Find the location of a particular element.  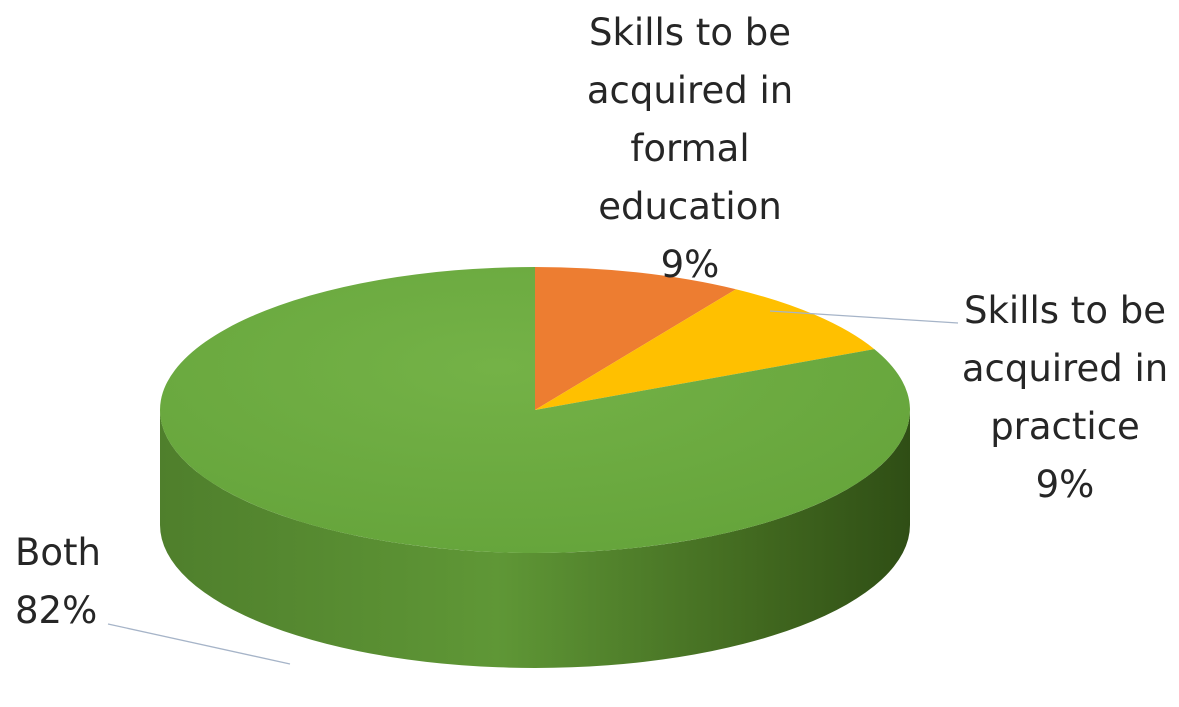

data-label-2-line-2: acquired in is located at coordinates (1065, 368).